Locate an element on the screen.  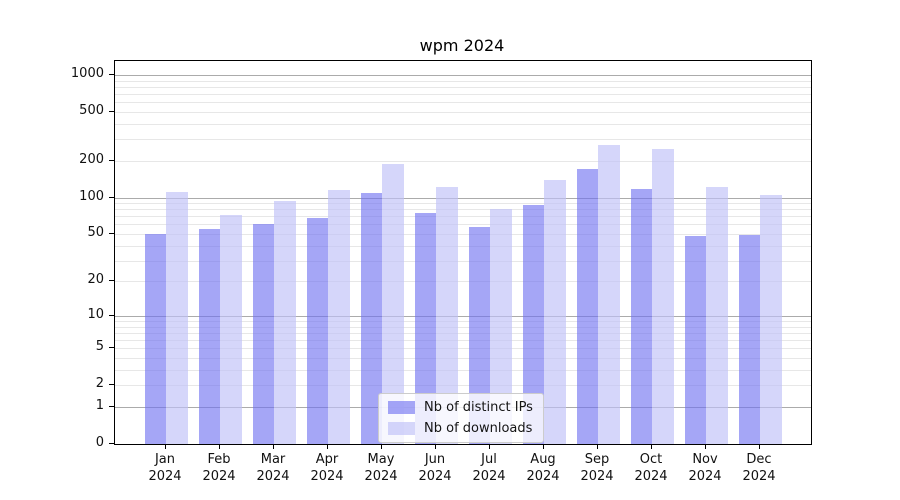
legend-swatch-downloads is located at coordinates (401, 428).